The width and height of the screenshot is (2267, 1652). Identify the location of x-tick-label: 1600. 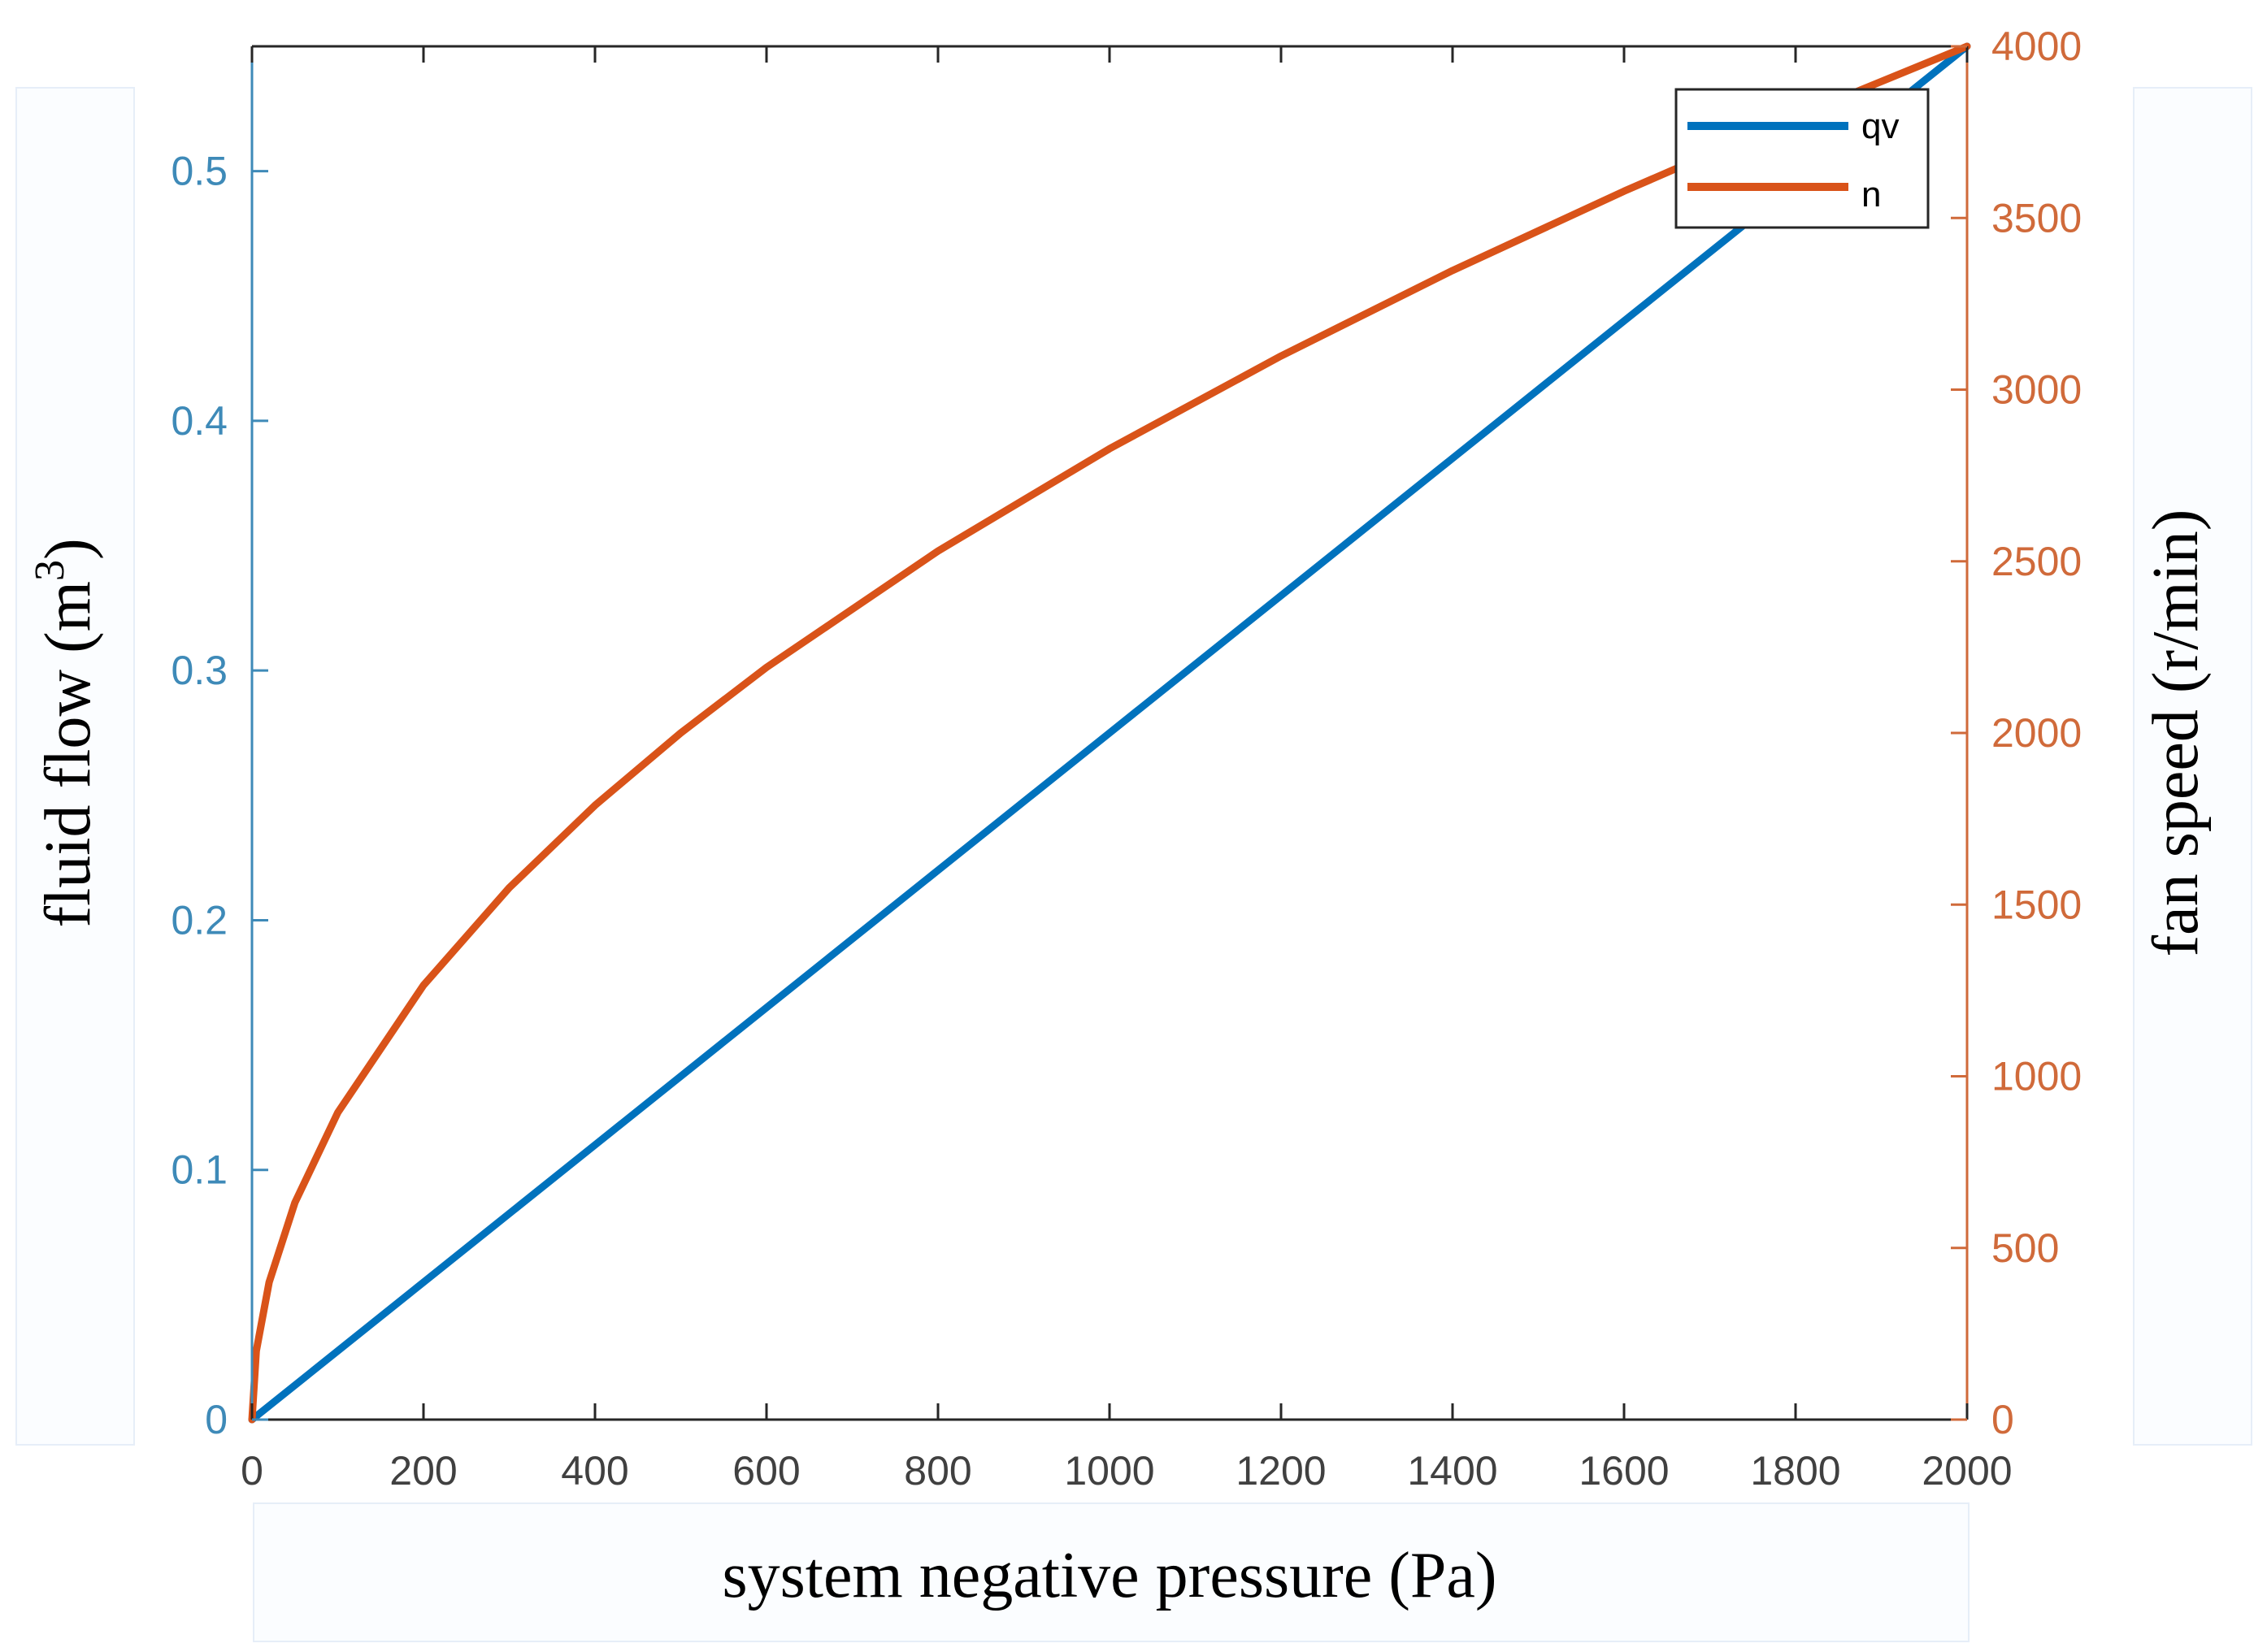
(1624, 1471).